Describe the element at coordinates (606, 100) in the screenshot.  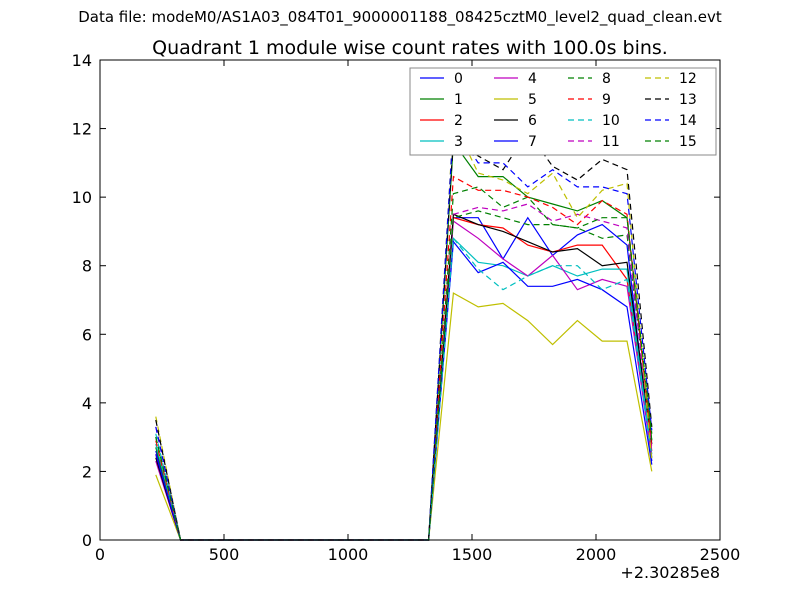
I see `legend-label-9: 9` at that location.